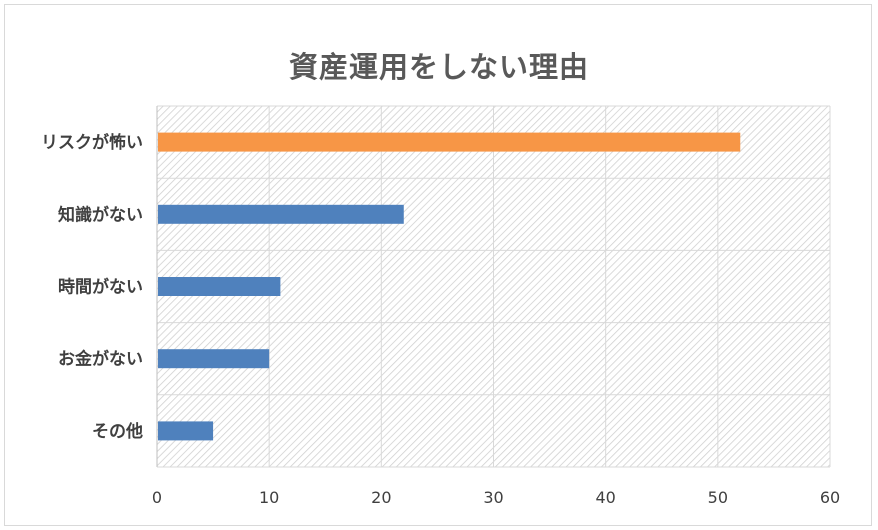 The image size is (878, 530). What do you see at coordinates (100, 287) in the screenshot?
I see `category-label: 時間がない` at bounding box center [100, 287].